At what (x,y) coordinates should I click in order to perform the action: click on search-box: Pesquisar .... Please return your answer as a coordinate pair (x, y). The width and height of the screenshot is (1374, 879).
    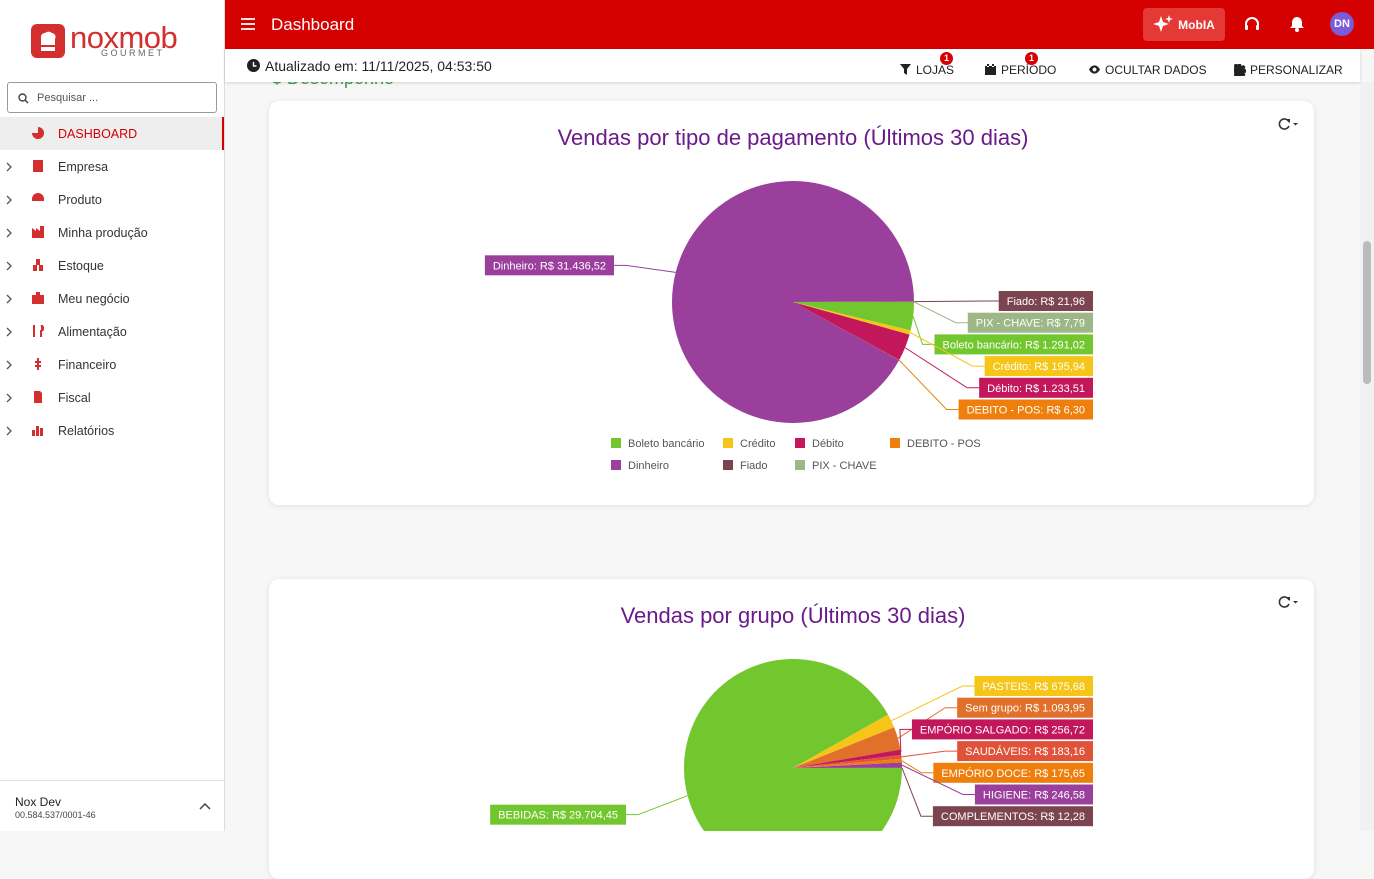
    Looking at the image, I should click on (112, 97).